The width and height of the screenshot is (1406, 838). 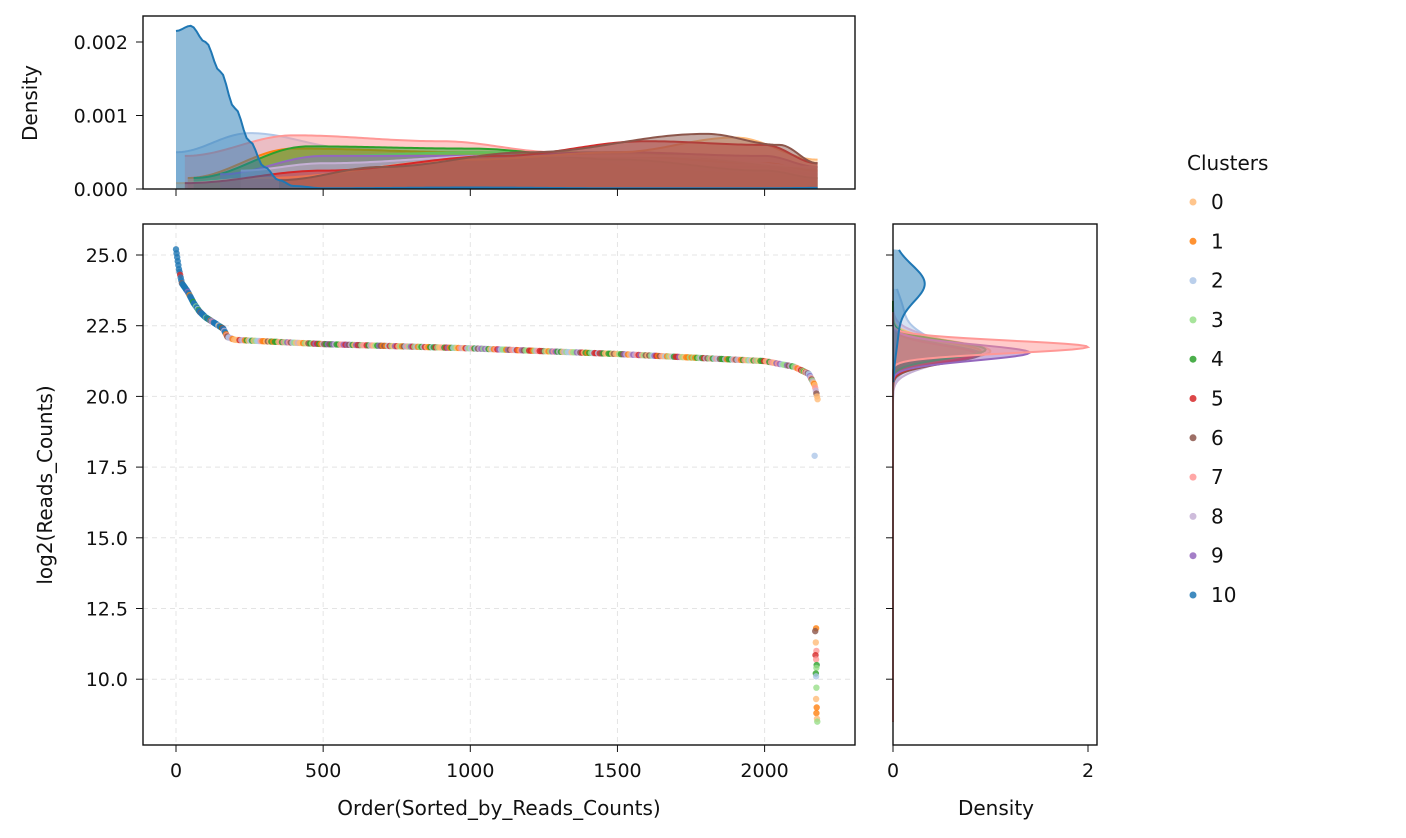 What do you see at coordinates (470, 771) in the screenshot?
I see `x-tick-label: 1000` at bounding box center [470, 771].